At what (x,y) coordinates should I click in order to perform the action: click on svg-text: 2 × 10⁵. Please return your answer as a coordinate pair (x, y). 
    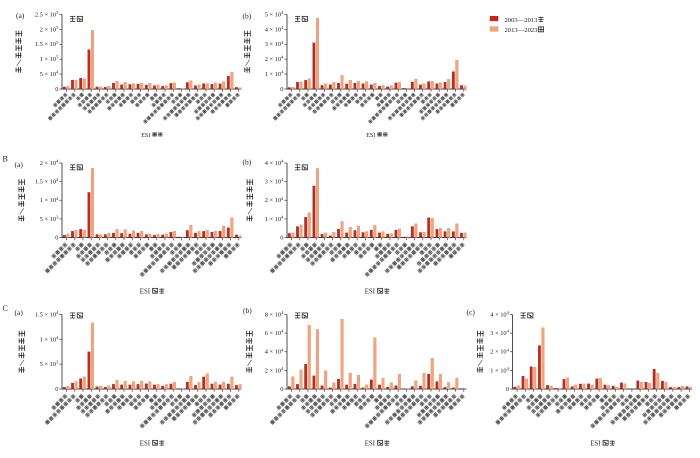
    Looking at the image, I should click on (49, 29).